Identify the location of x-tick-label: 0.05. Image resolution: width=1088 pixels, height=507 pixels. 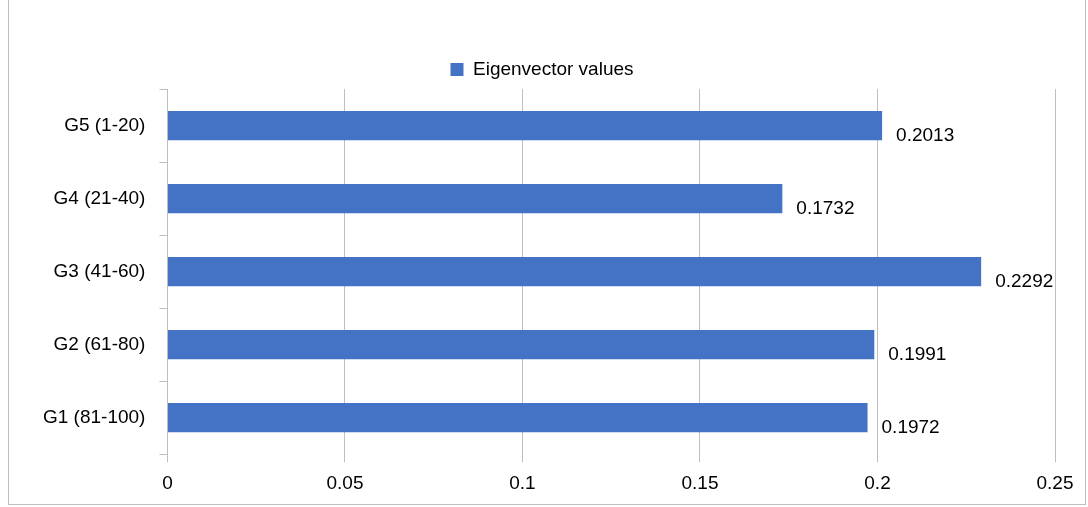
(345, 482).